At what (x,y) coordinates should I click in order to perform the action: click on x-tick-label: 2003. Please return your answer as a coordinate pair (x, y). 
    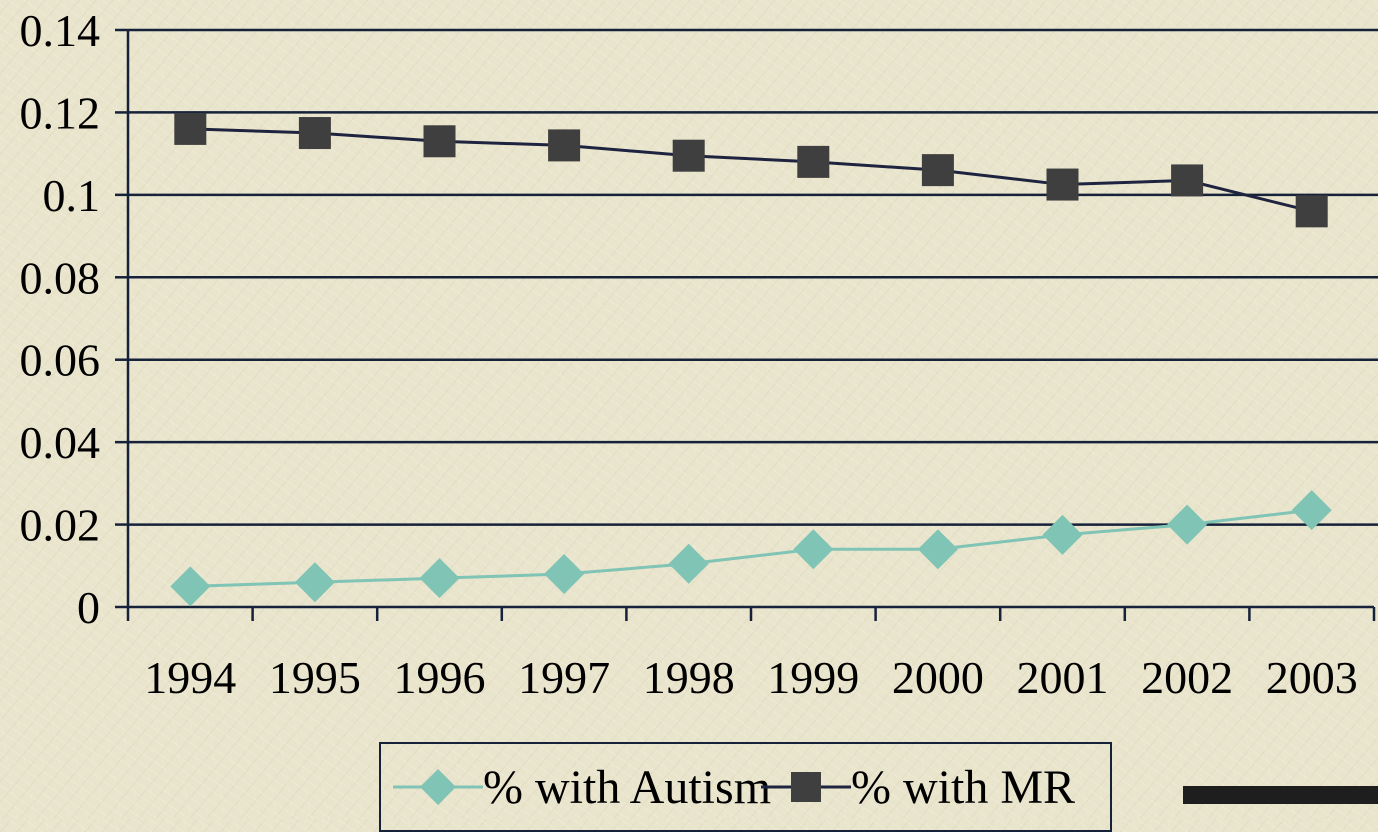
    Looking at the image, I should click on (1312, 677).